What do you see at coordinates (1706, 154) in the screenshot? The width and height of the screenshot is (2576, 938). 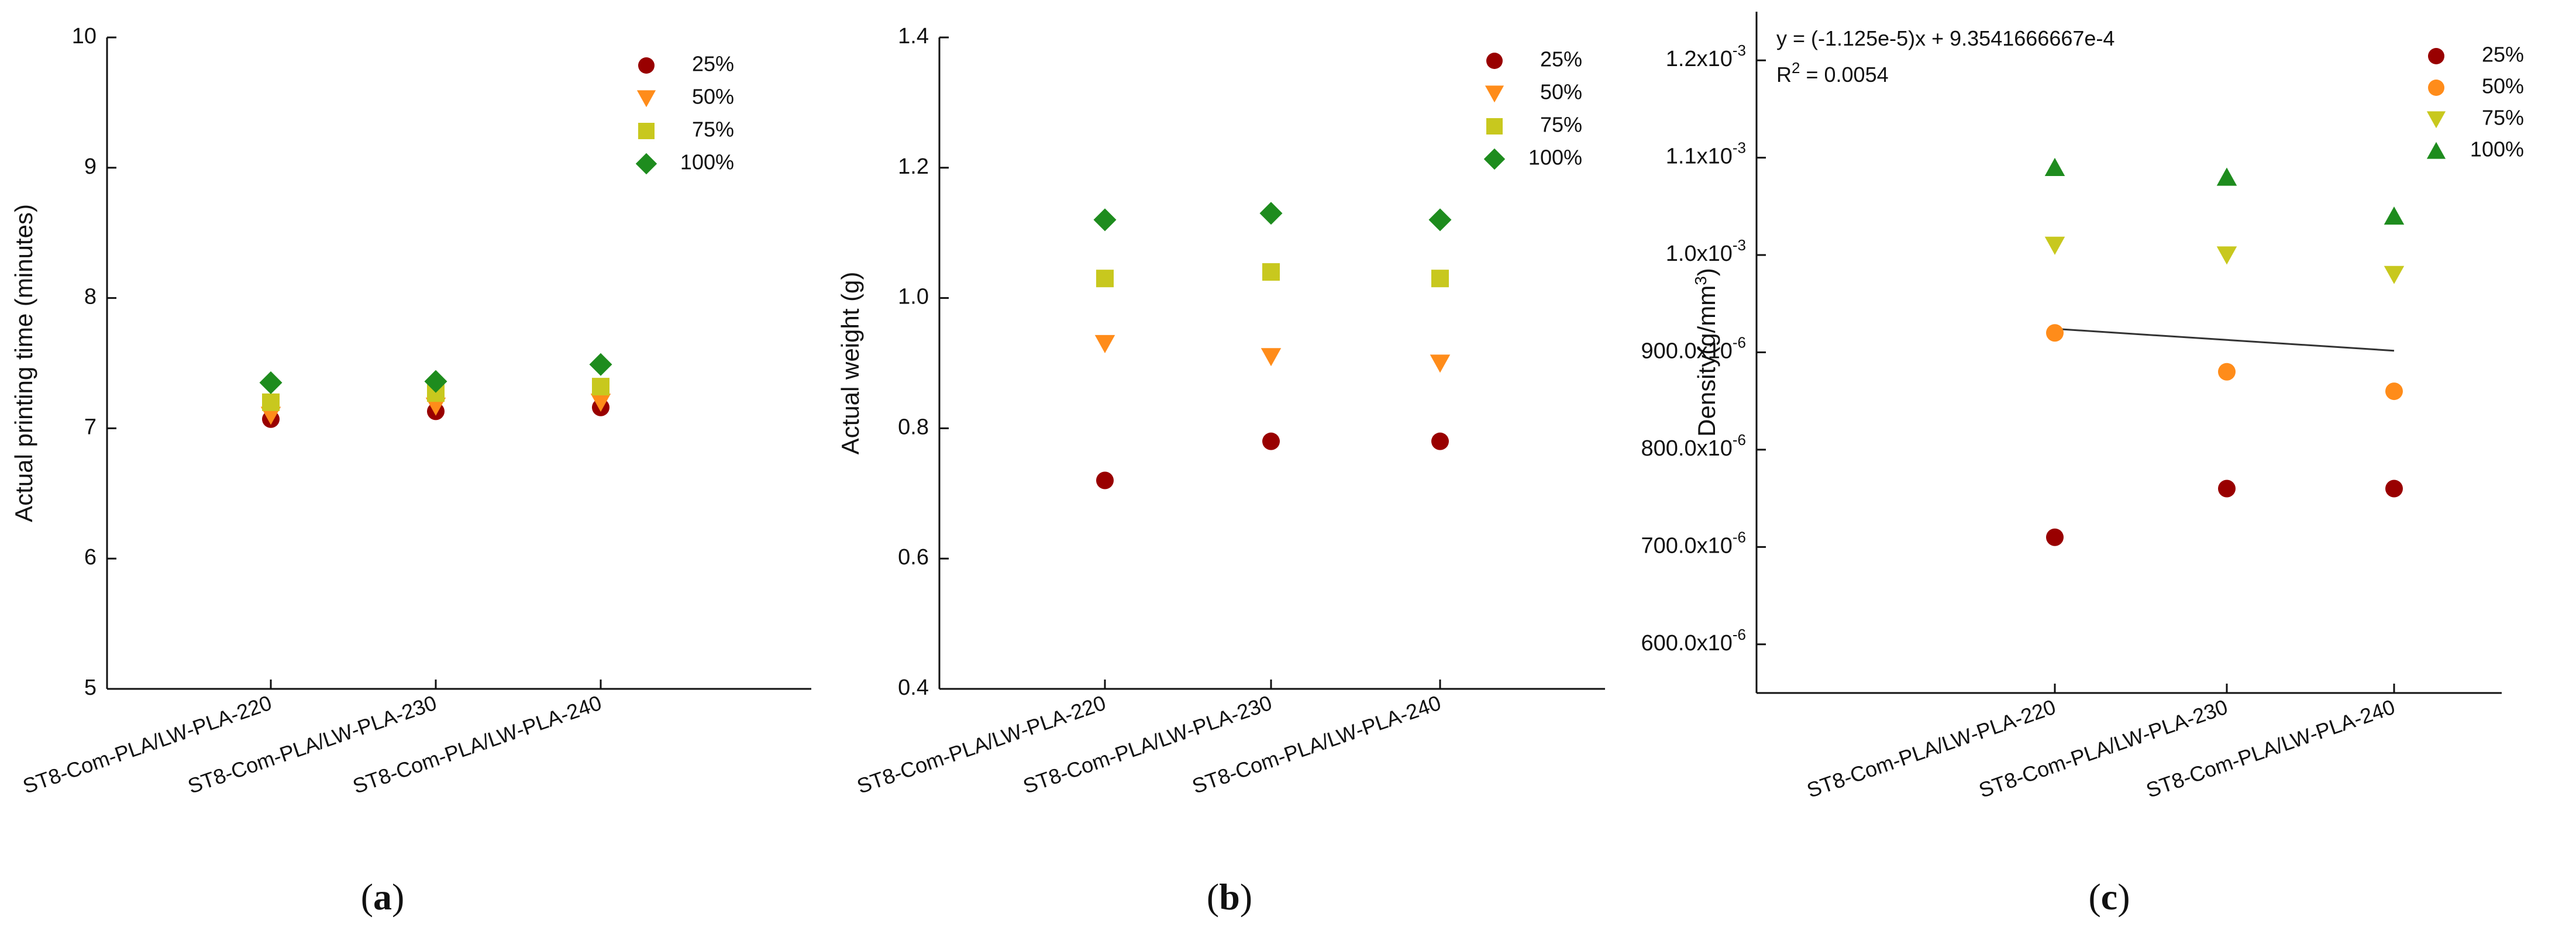 I see `y-tick-label: 1.1x10⁻³` at bounding box center [1706, 154].